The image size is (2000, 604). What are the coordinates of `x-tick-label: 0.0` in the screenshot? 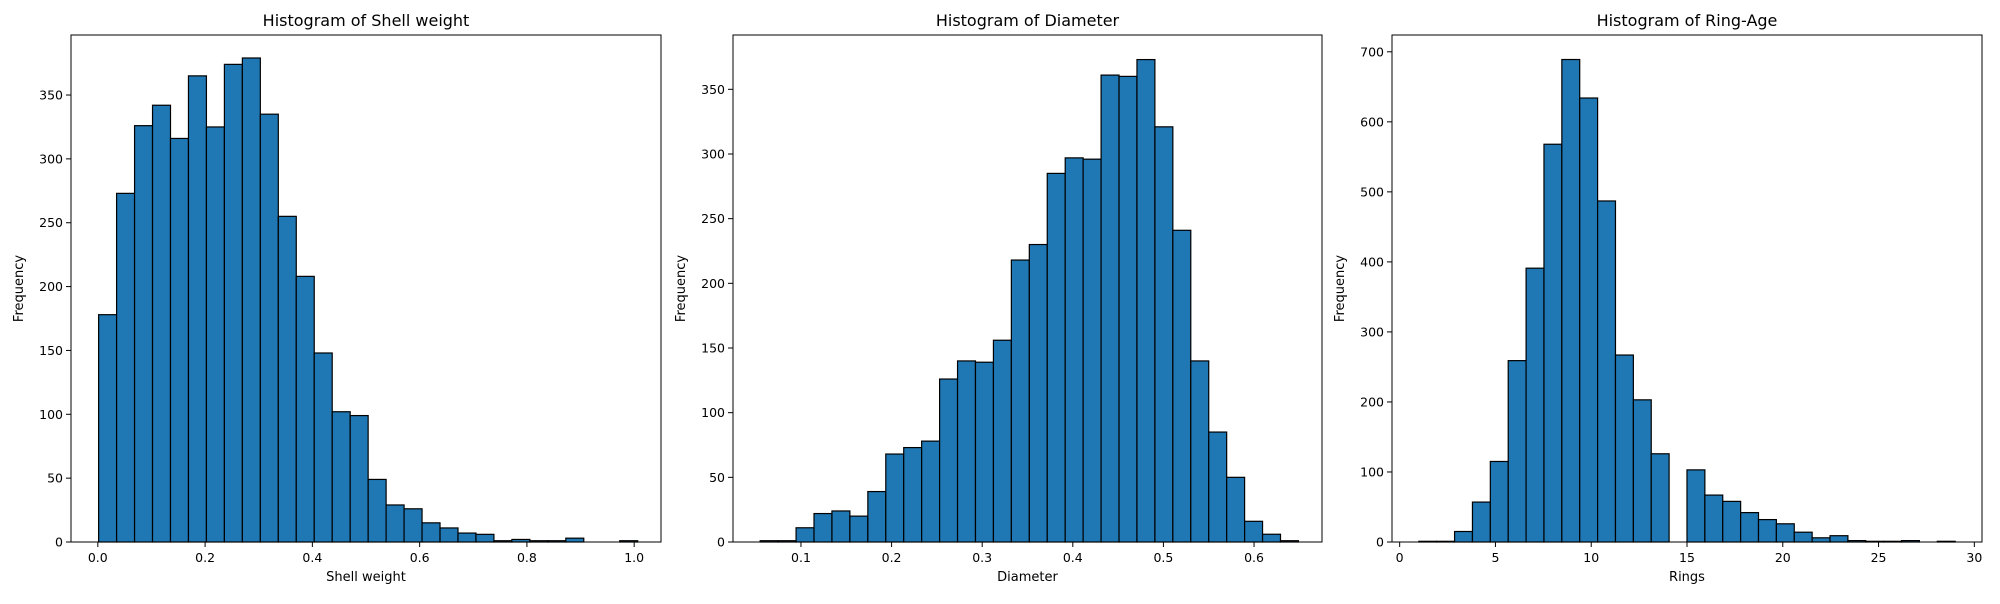 It's located at (98, 557).